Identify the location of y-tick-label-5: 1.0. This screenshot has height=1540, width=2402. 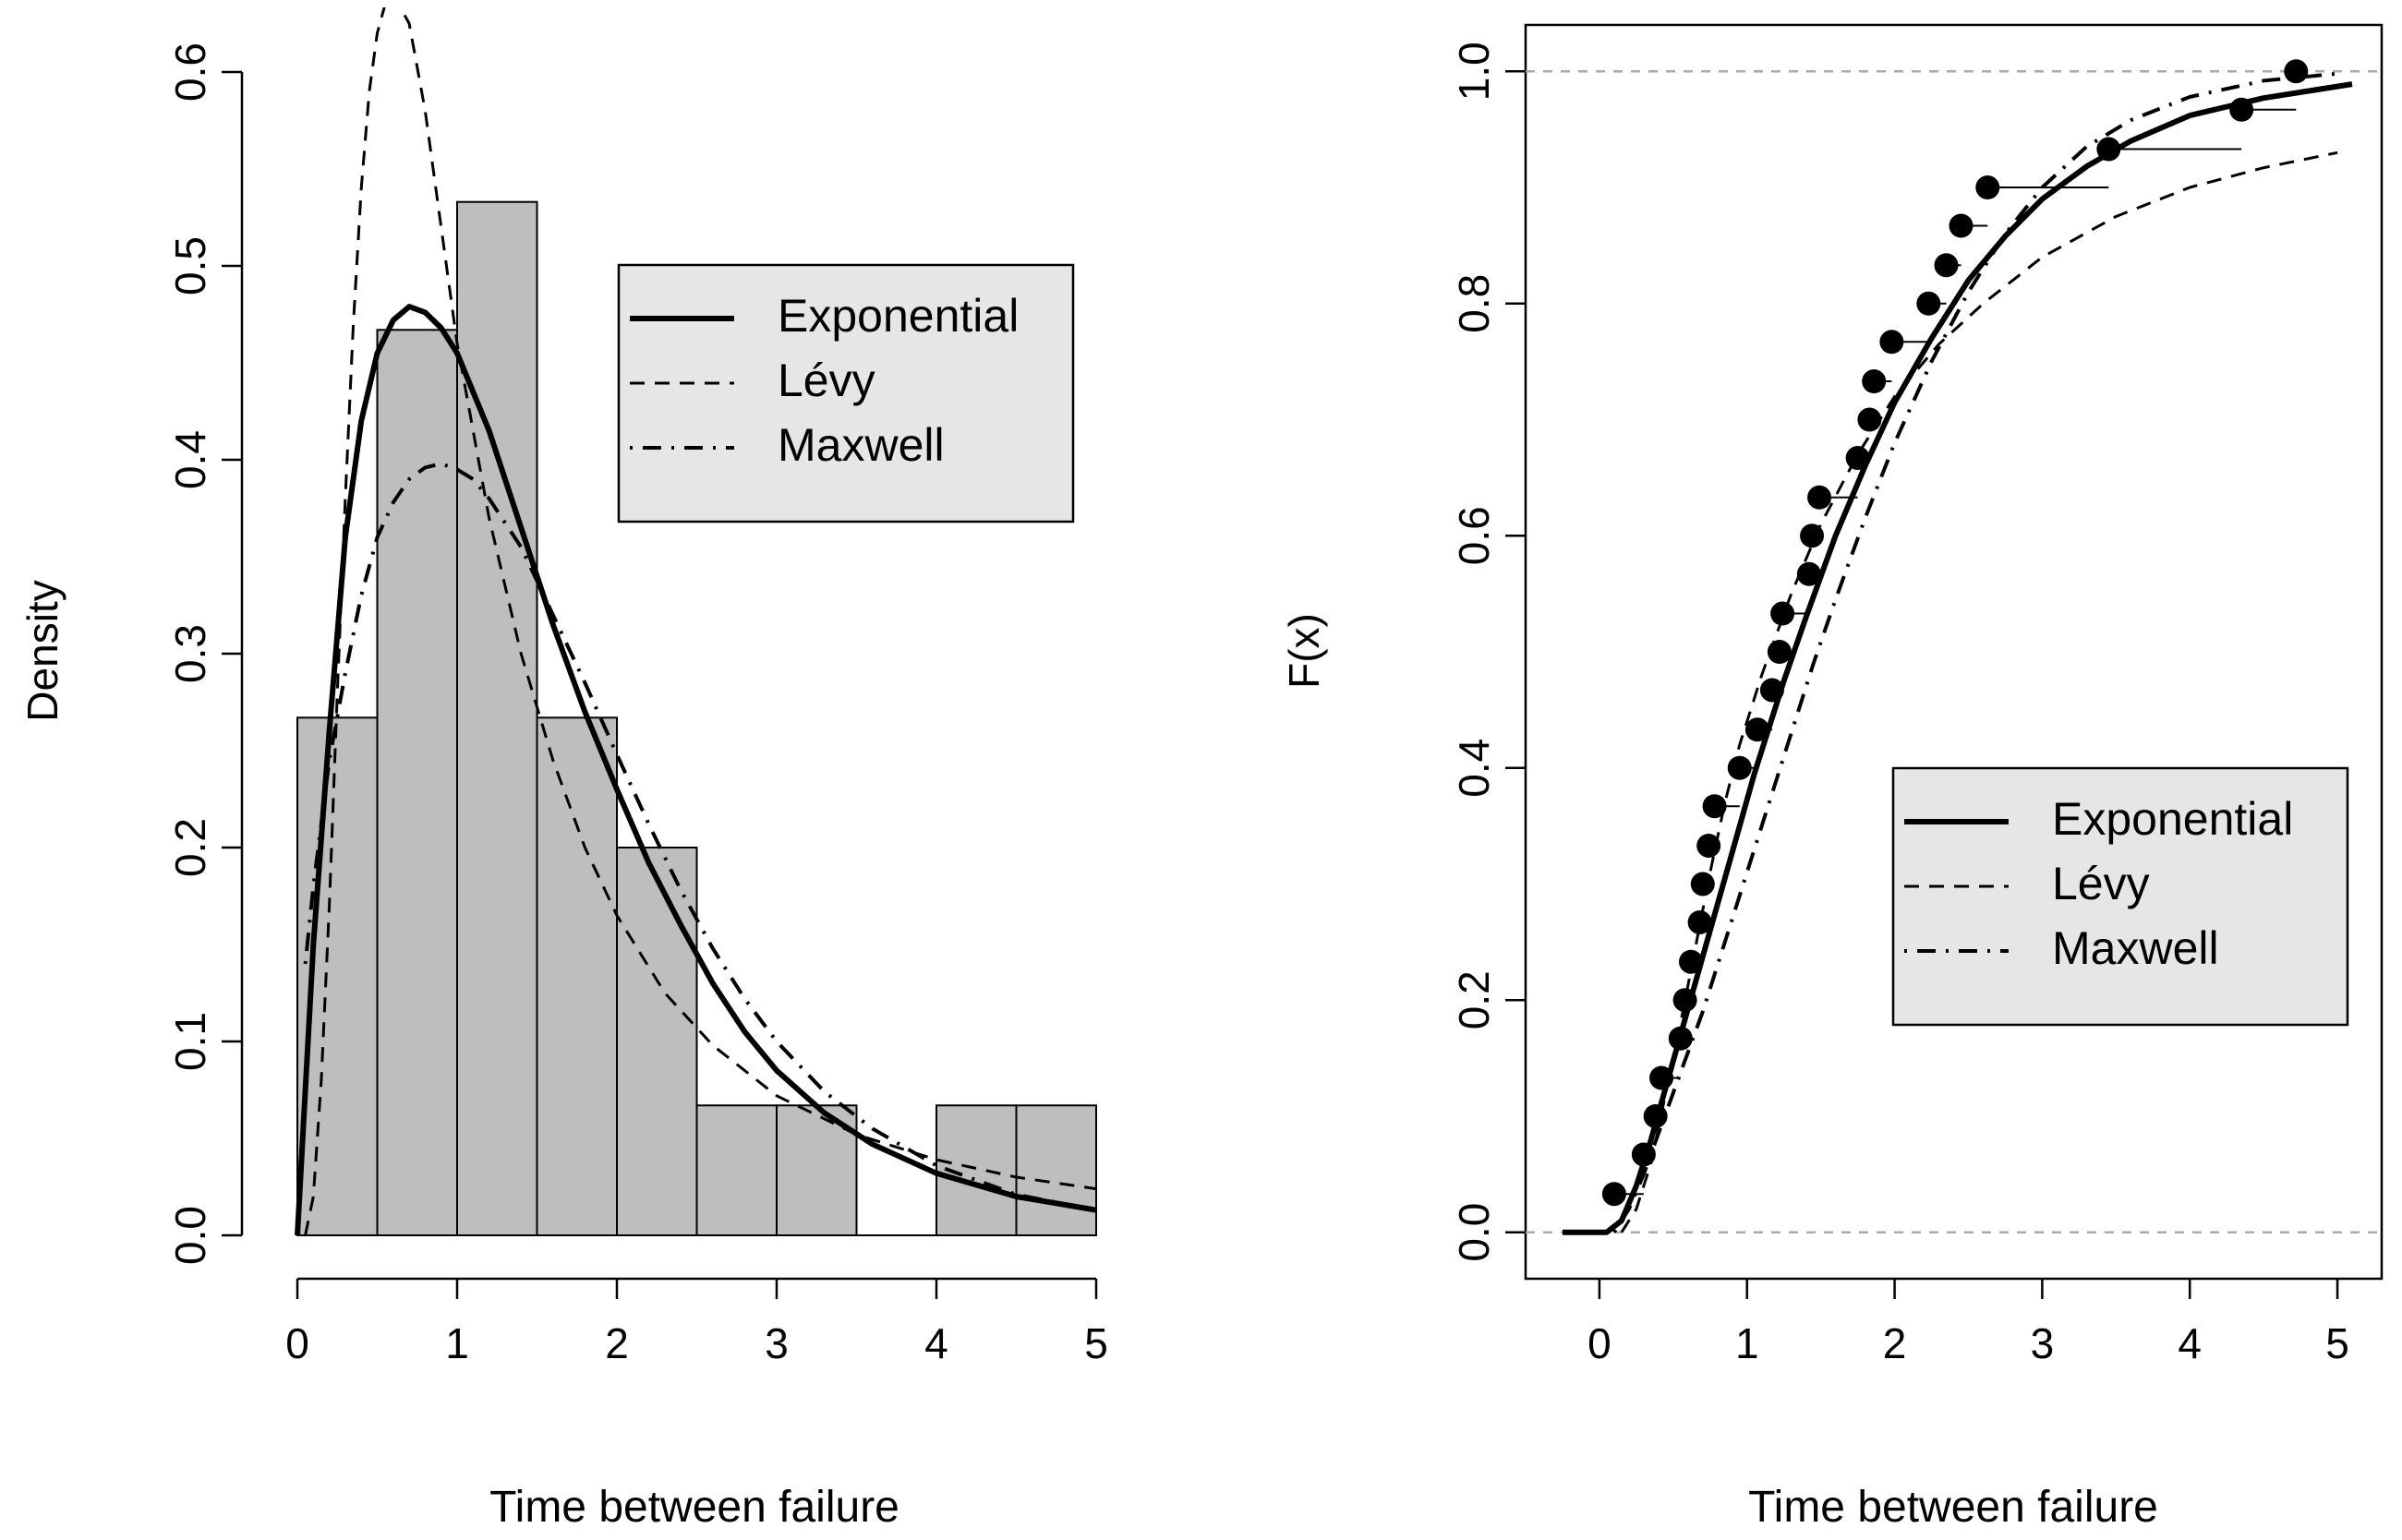
(1474, 72).